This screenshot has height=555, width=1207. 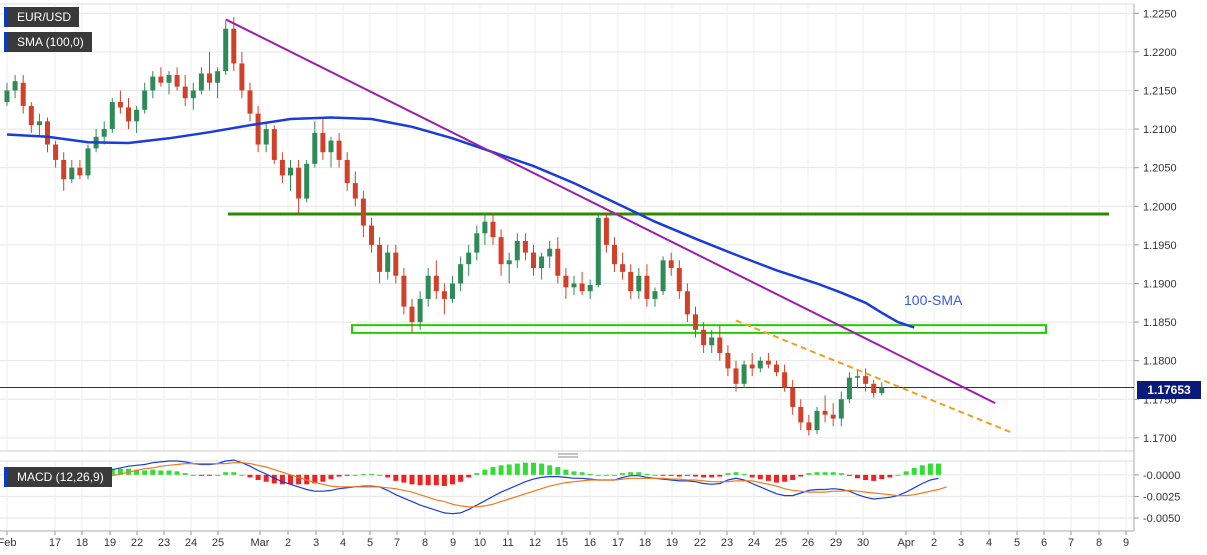 What do you see at coordinates (42, 17) in the screenshot?
I see `symbol-label: EUR/USD` at bounding box center [42, 17].